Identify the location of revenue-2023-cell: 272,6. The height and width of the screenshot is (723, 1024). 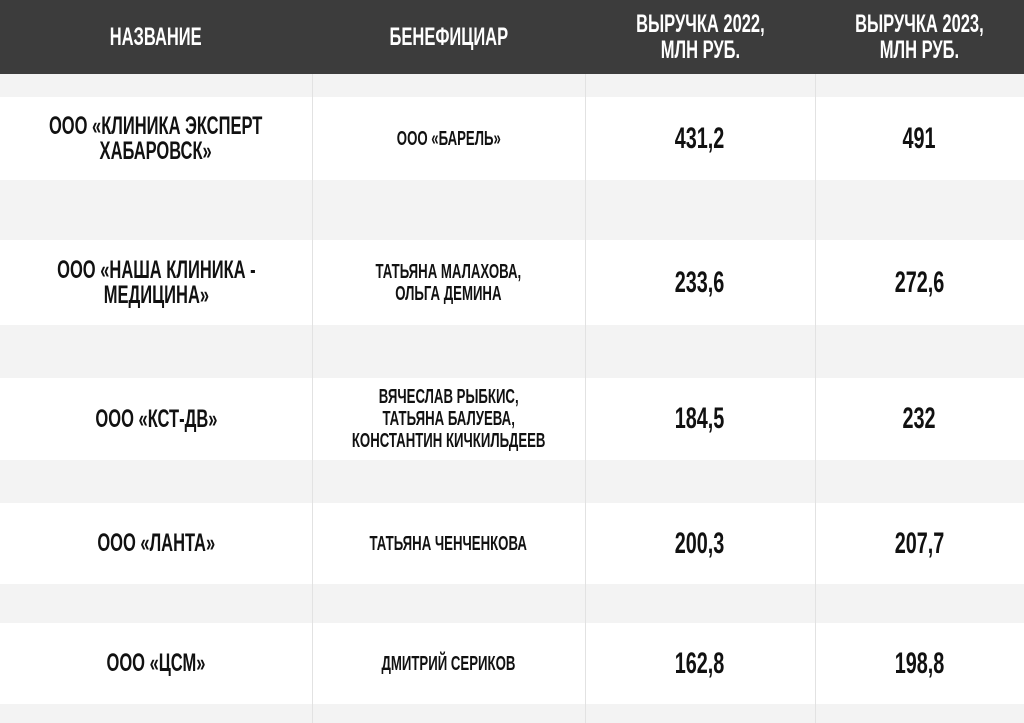
(919, 282).